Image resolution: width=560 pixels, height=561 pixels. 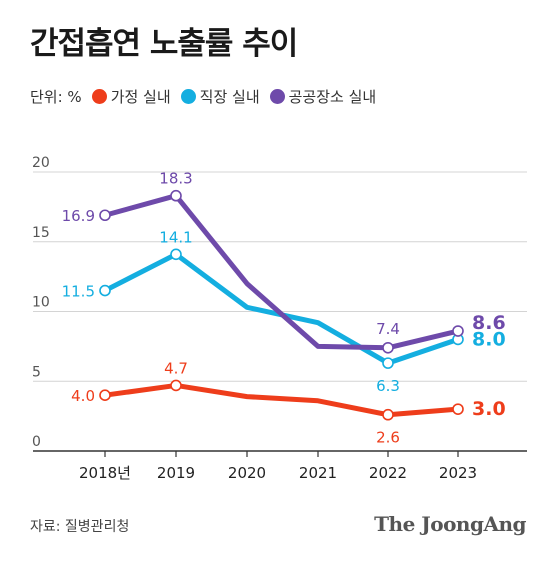 What do you see at coordinates (175, 179) in the screenshot?
I see `data-label-public: 18.3` at bounding box center [175, 179].